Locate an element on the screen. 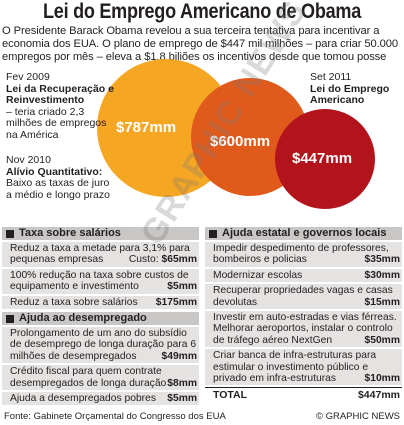 This screenshot has width=404, height=425. annotation-jobs-act: Set 2011 Lei do Emprego Americano is located at coordinates (355, 89).